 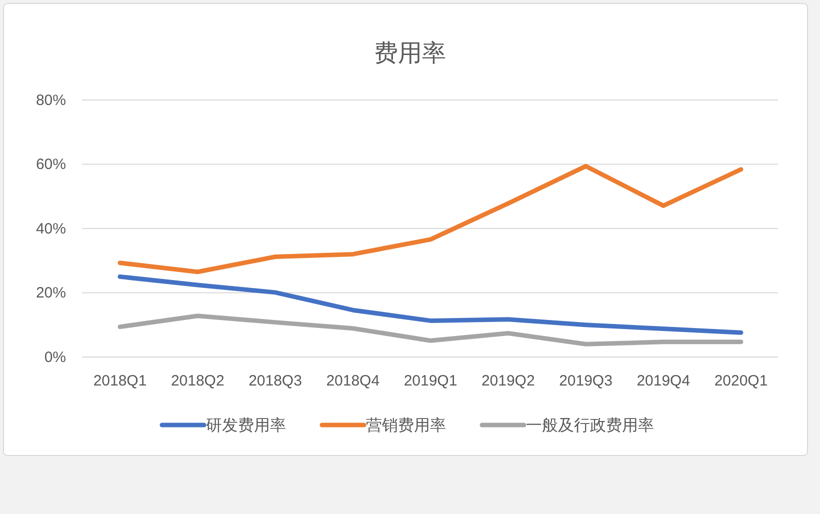 I want to click on y-tick-label: 0%, so click(x=55, y=357).